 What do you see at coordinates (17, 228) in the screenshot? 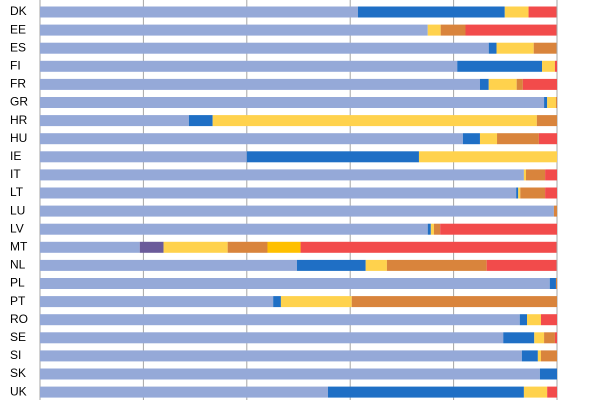
I see `y-tick-label: LV` at bounding box center [17, 228].